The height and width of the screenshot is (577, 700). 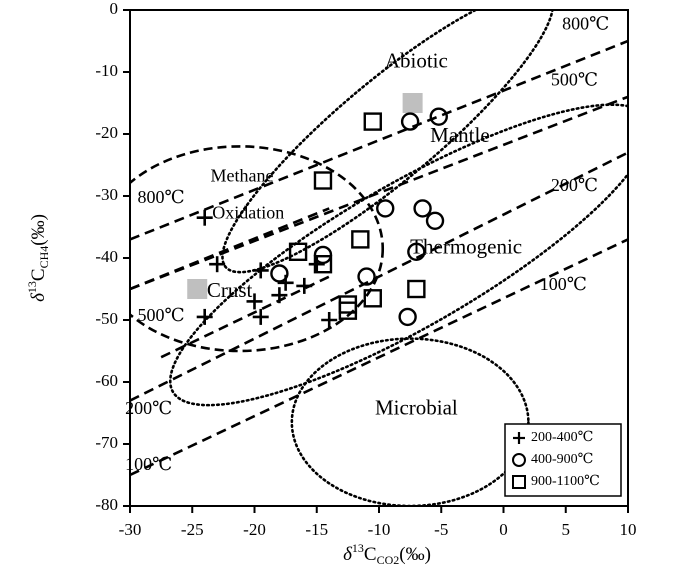 What do you see at coordinates (230, 249) in the screenshot?
I see `isotherm-line` at bounding box center [230, 249].